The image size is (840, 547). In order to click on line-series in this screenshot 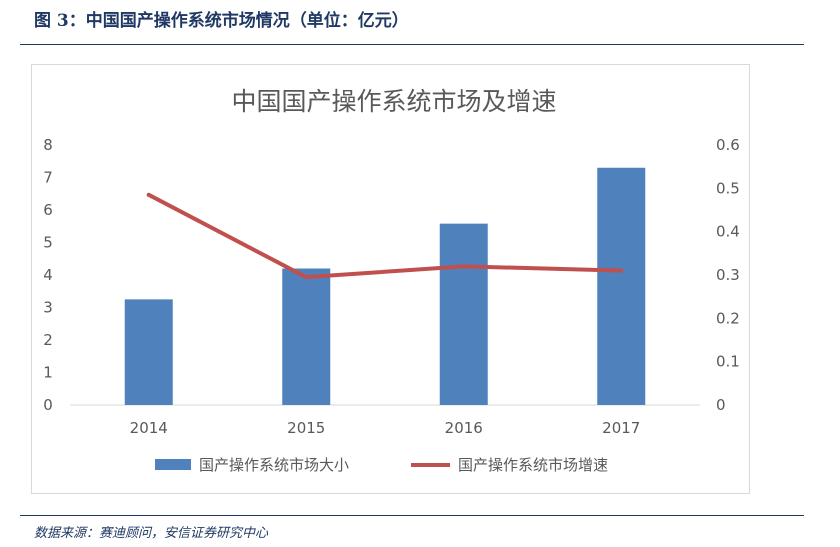, I will do `click(385, 236)`.